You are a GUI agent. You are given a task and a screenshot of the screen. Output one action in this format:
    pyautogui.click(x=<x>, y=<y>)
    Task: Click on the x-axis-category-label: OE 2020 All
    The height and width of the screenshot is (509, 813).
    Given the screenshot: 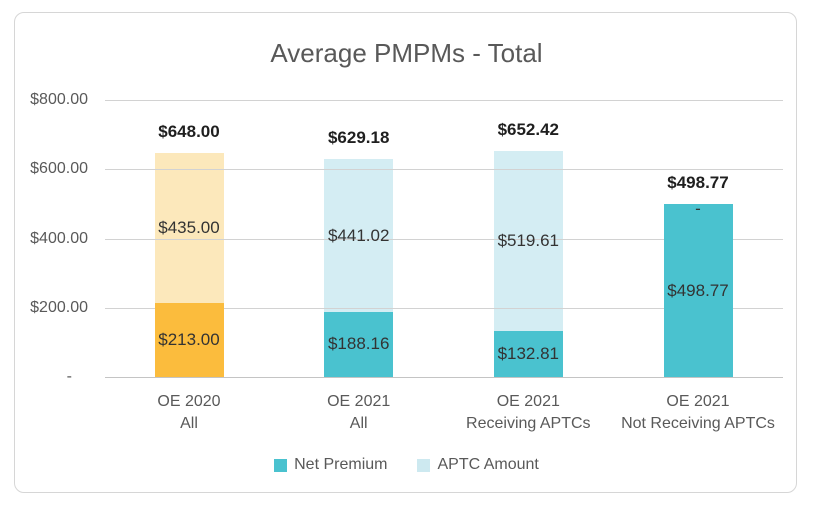 What is the action you would take?
    pyautogui.click(x=189, y=412)
    